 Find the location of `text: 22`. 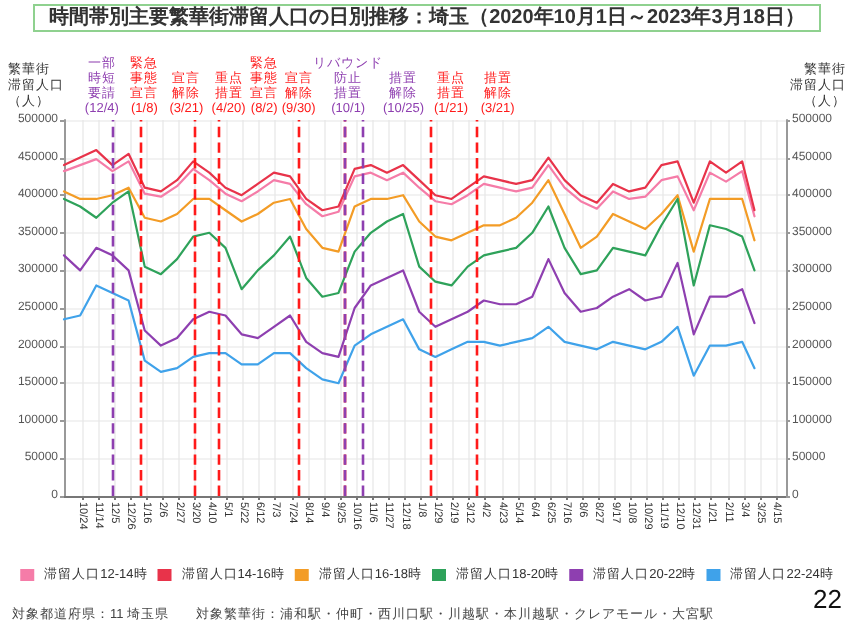

text: 22 is located at coordinates (828, 599).